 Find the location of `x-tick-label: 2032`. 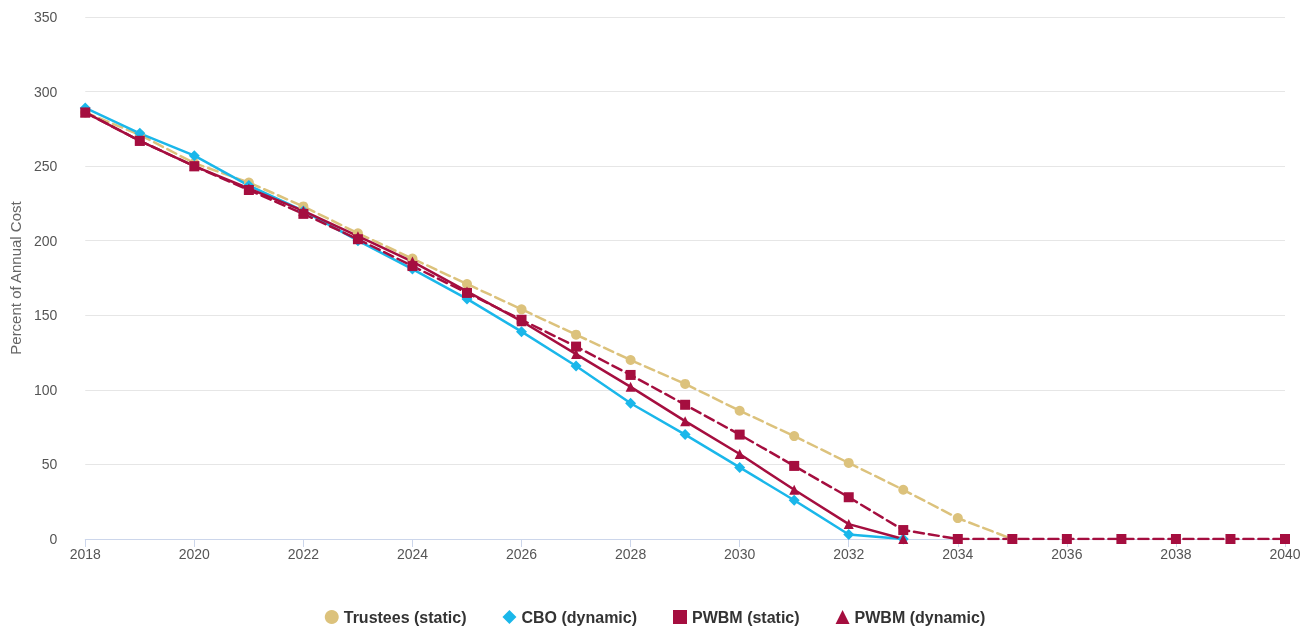

x-tick-label: 2032 is located at coordinates (849, 554).